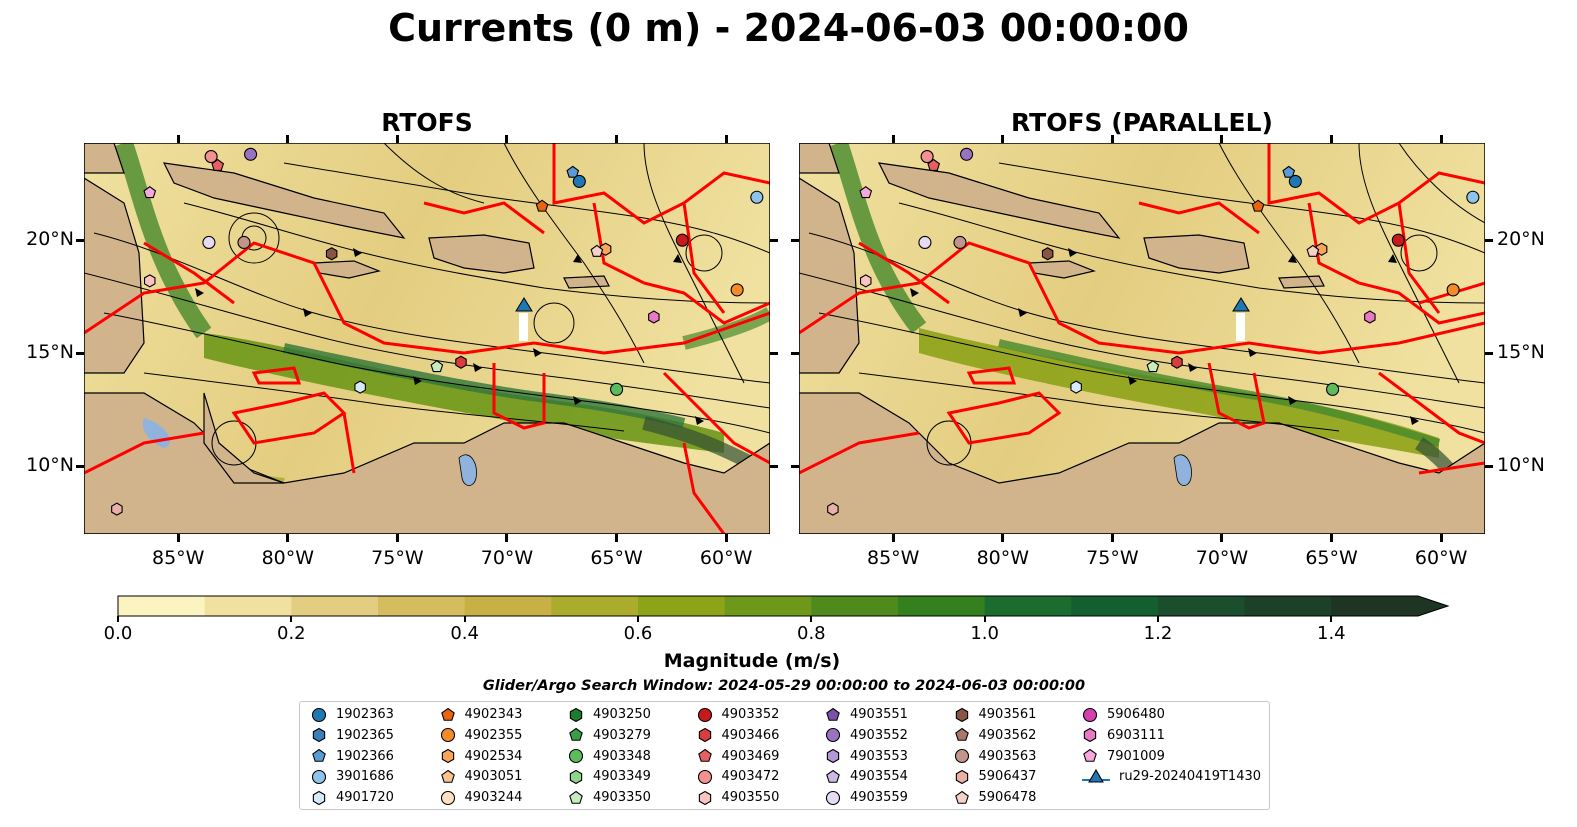 The image size is (1577, 827). I want to click on y-tick-label: 20°N, so click(50, 239).